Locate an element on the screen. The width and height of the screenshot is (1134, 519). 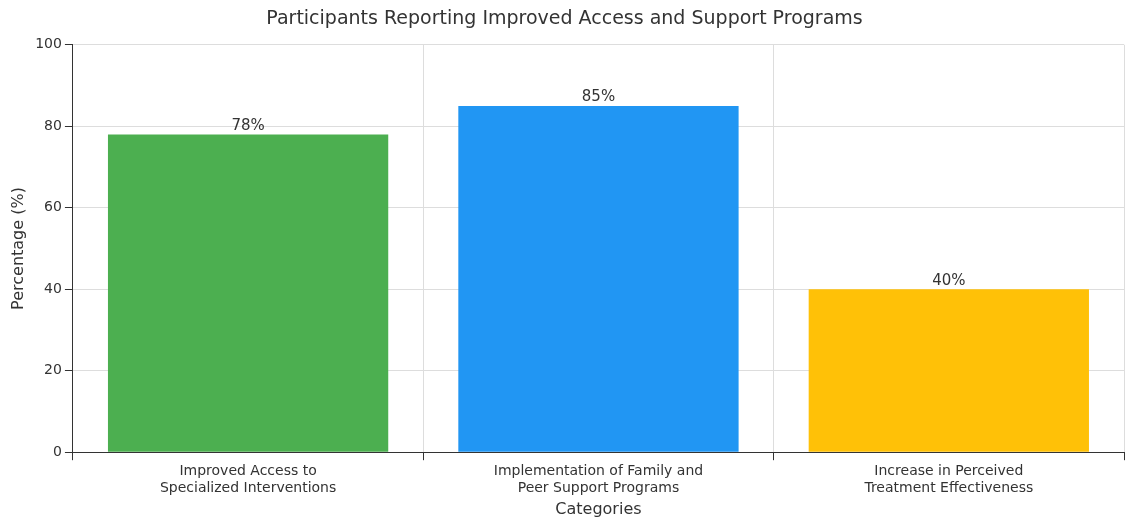
y-tick-label: 60 is located at coordinates (53, 206).